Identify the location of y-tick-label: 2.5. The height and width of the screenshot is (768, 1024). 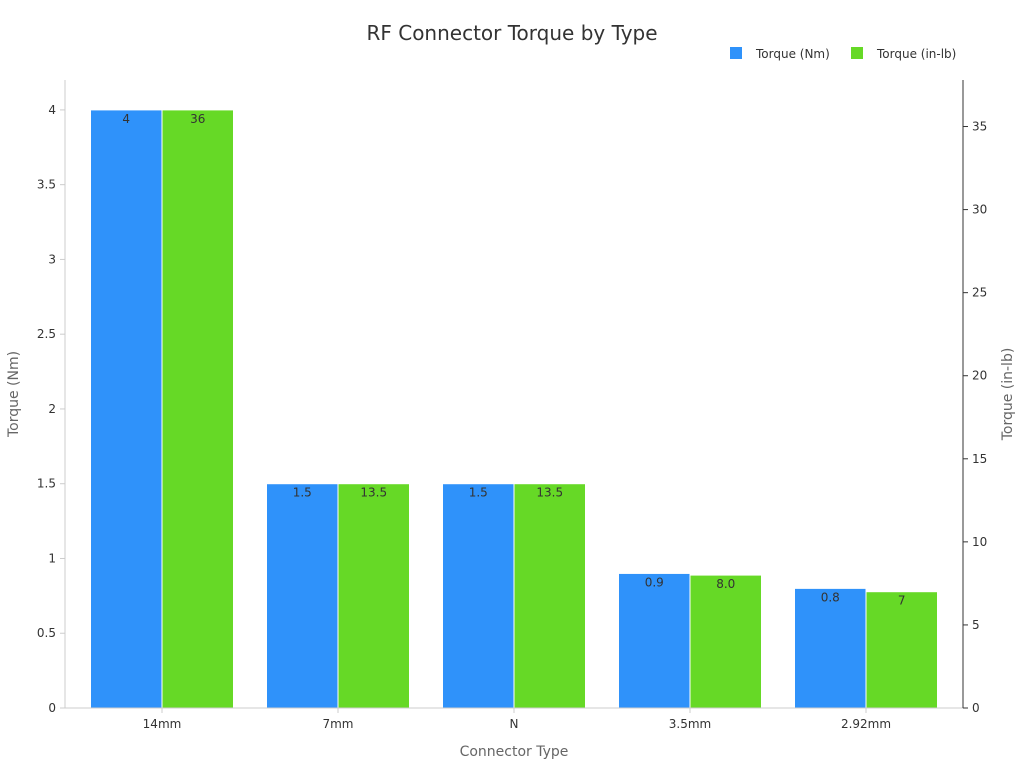
(46, 334).